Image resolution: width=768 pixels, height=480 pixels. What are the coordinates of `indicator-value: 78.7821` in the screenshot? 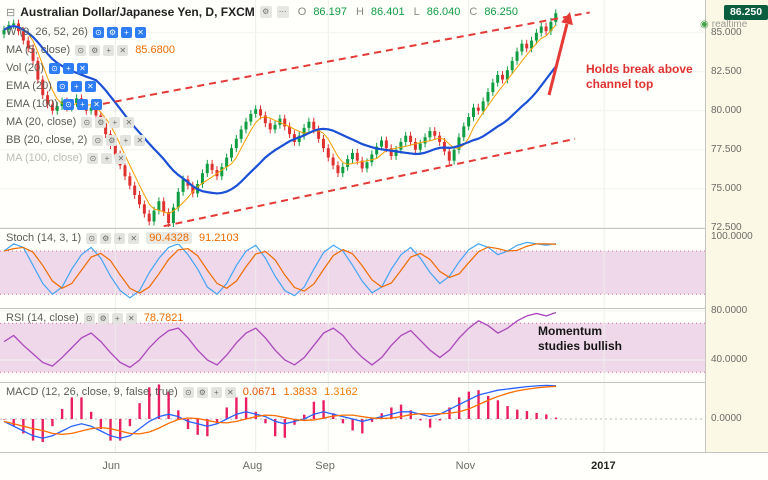 It's located at (163, 318).